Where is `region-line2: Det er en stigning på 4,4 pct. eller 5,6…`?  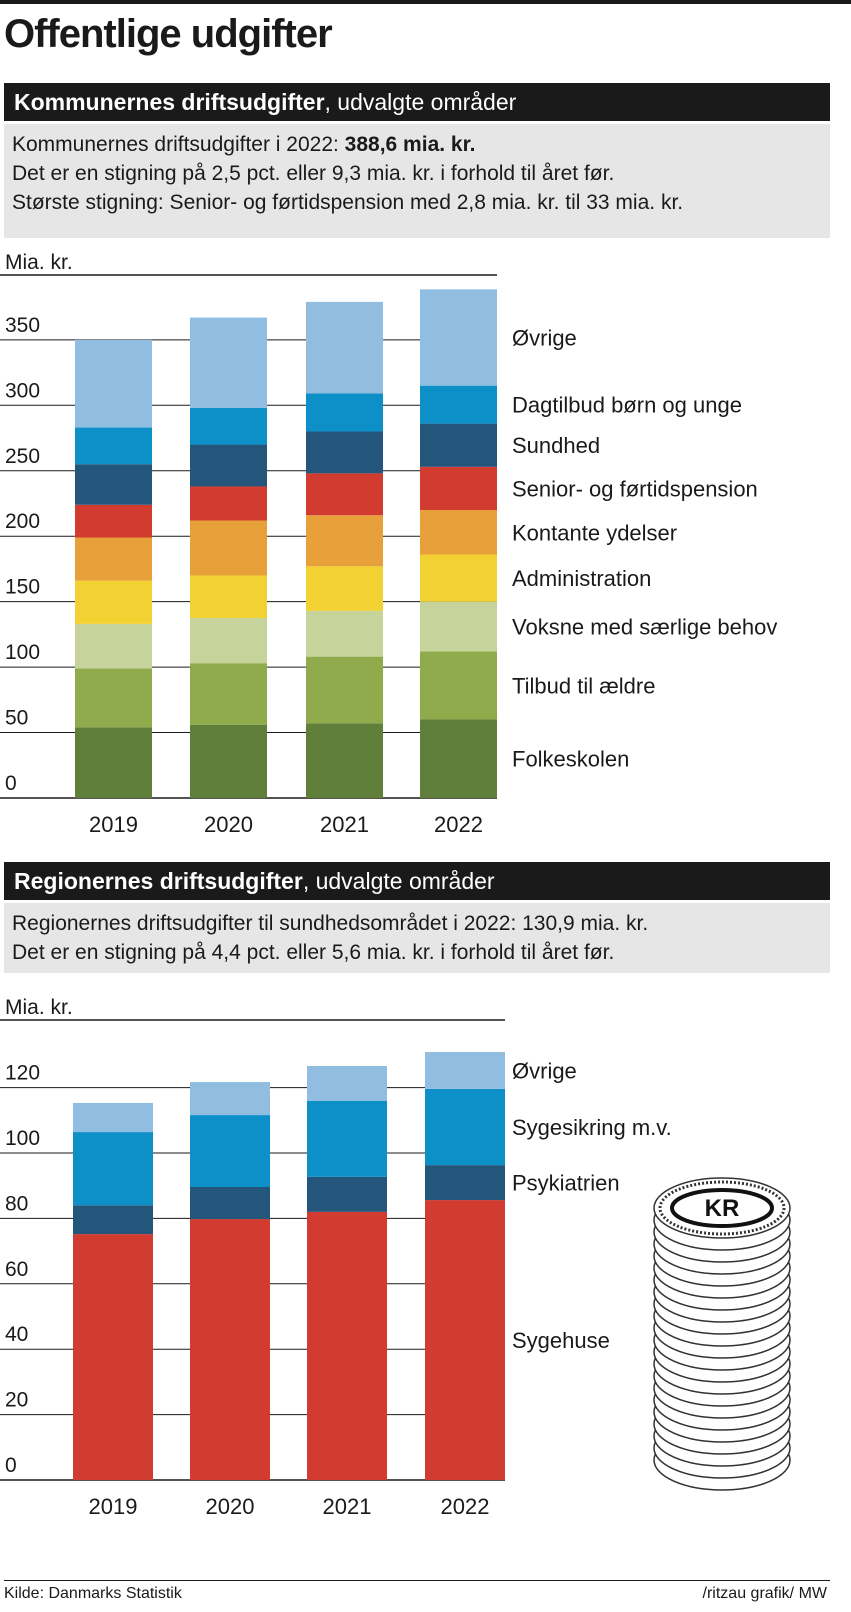 region-line2: Det er en stigning på 4,4 pct. eller 5,6… is located at coordinates (313, 952).